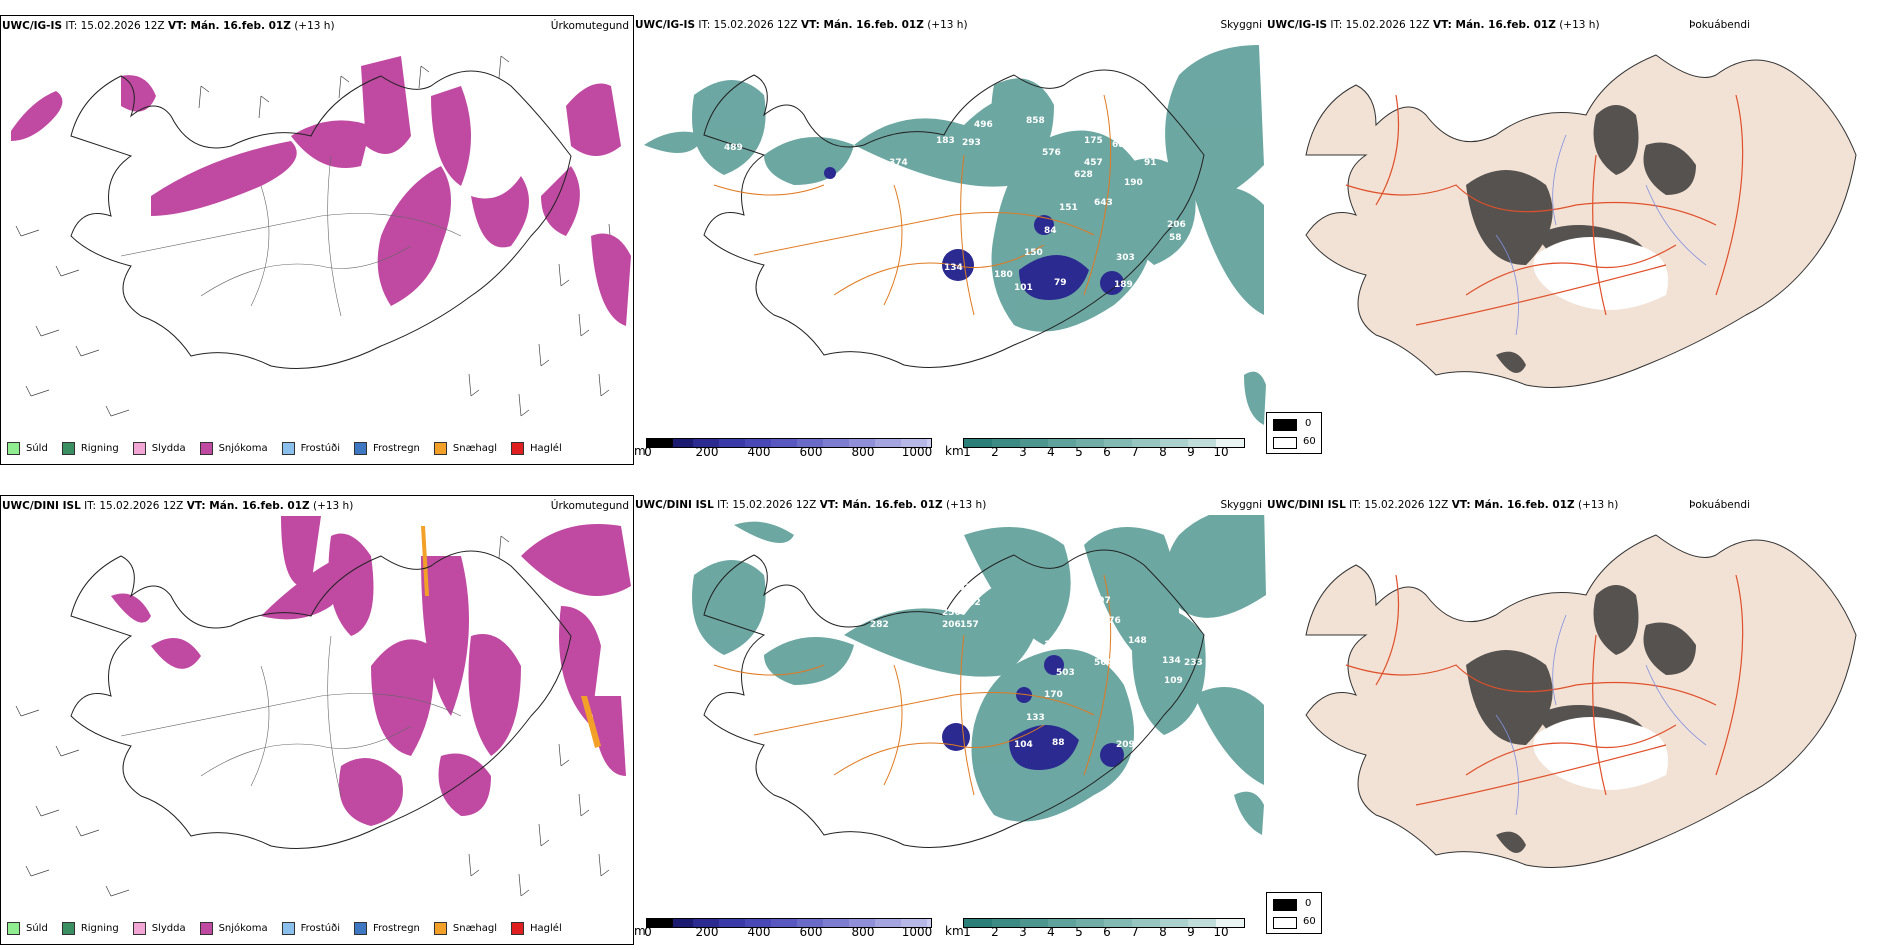  What do you see at coordinates (863, 932) in the screenshot?
I see `colorbar-tick: 800` at bounding box center [863, 932].